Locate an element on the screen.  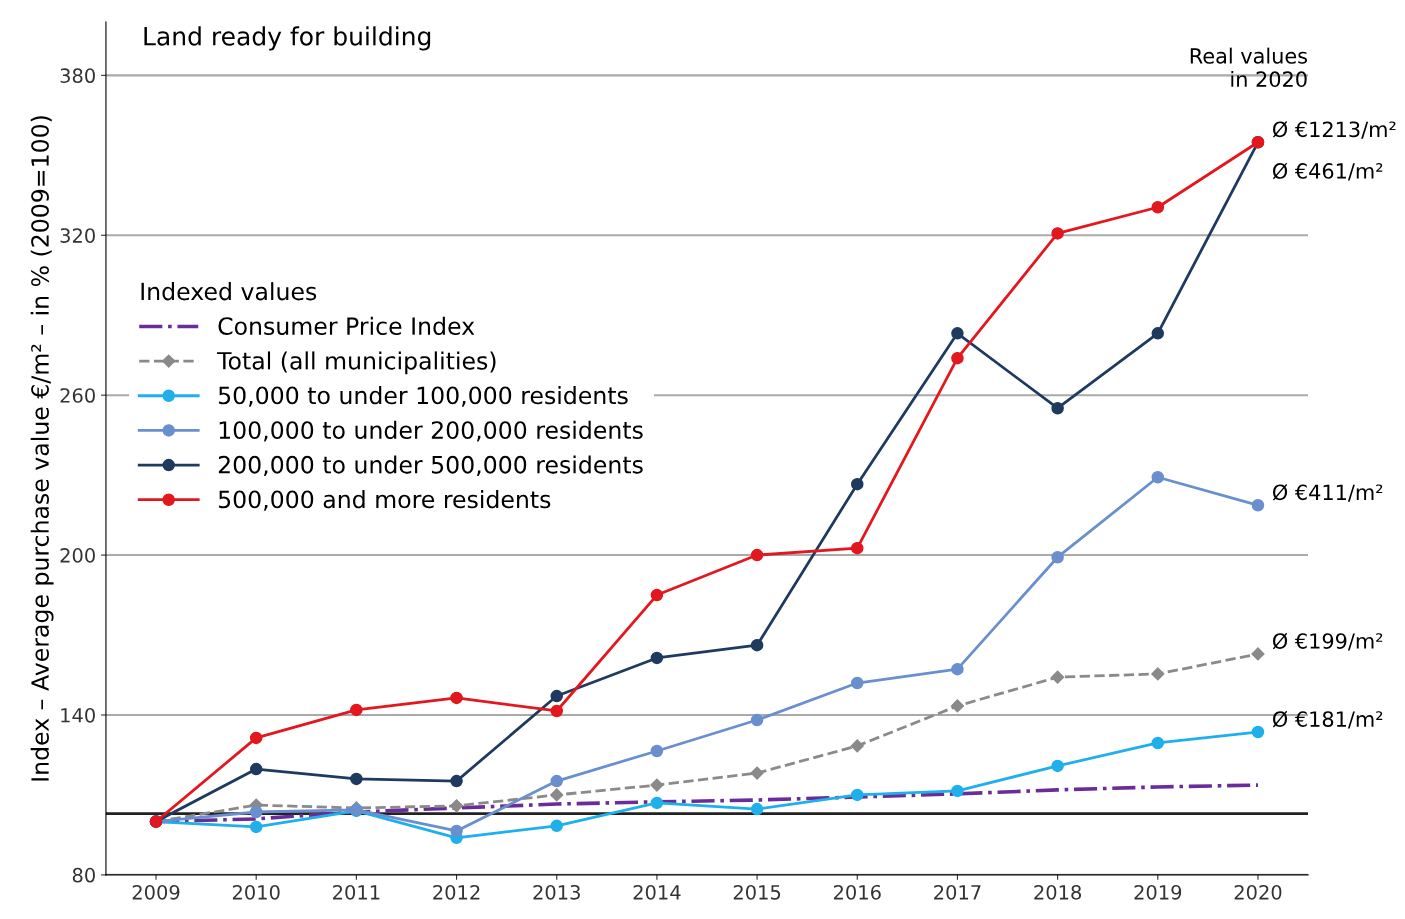
legend-title: Indexed values is located at coordinates (229, 291).